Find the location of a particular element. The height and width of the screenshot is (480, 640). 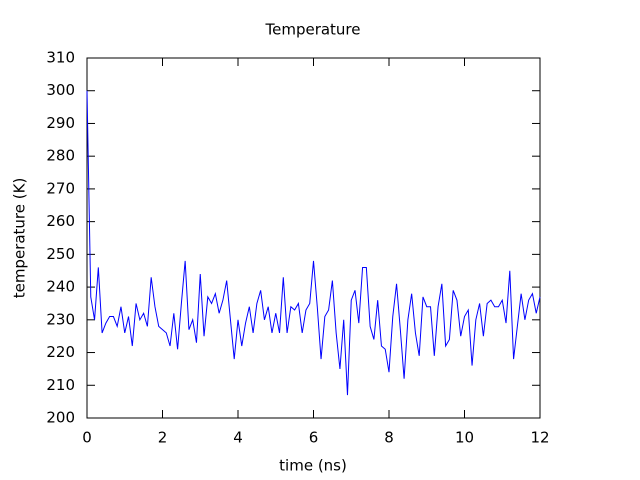

x-tick-label: 4 is located at coordinates (238, 438).